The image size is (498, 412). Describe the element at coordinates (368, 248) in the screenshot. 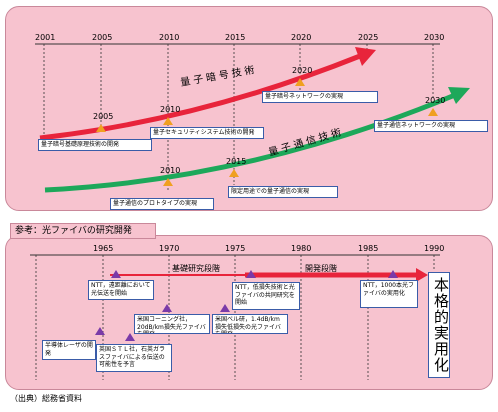

I see `bottom-year-1985: 1985` at that location.